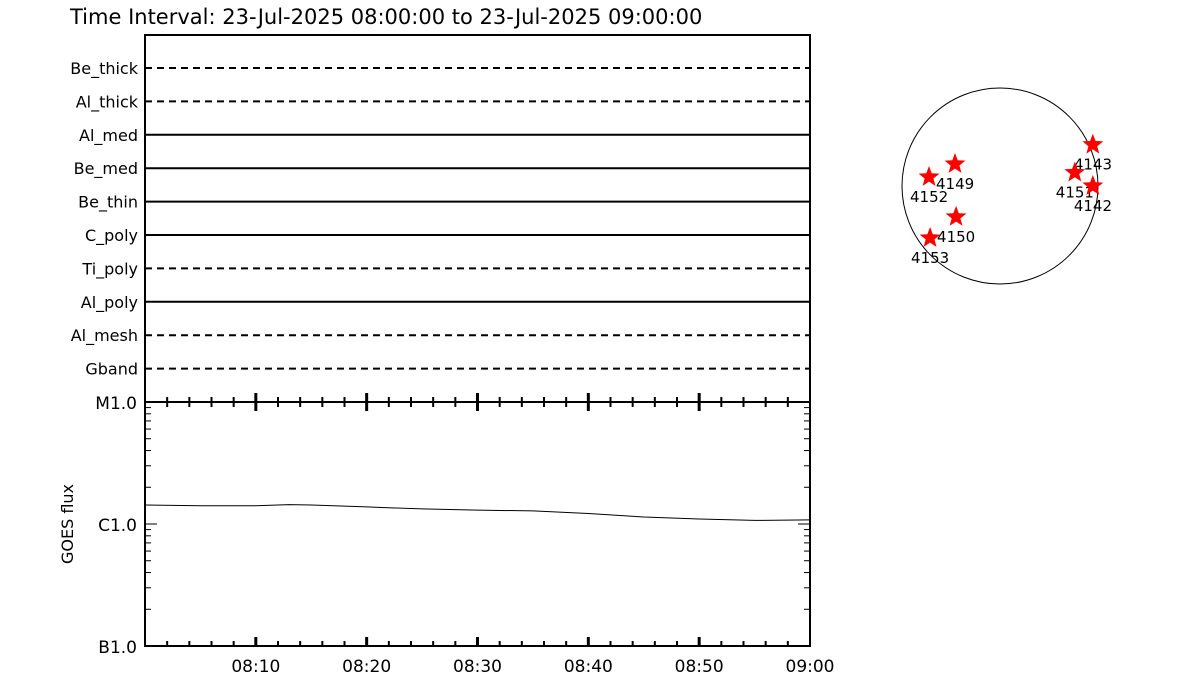  I want to click on active-region-label: 4152, so click(929, 197).